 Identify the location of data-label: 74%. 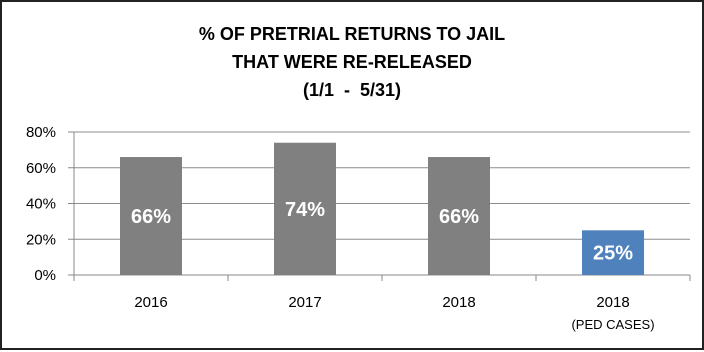
(305, 210).